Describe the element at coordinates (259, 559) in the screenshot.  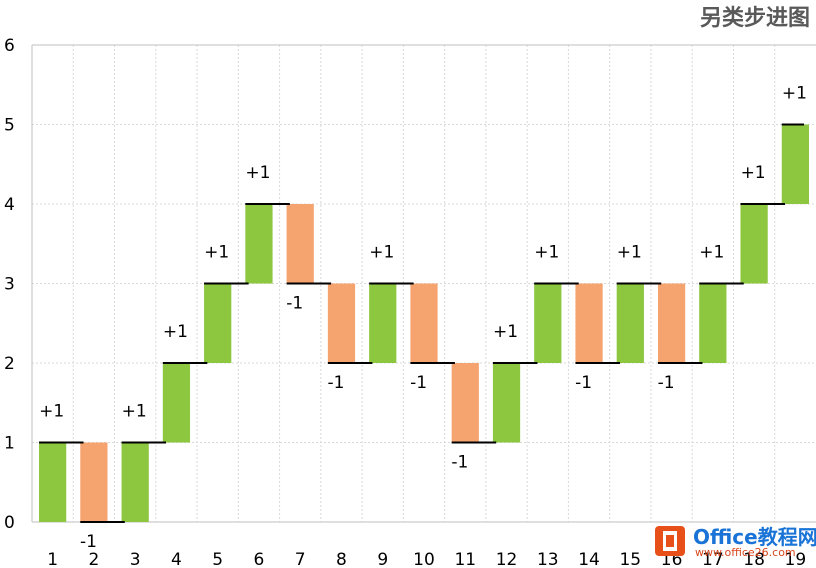
I see `x-tick-label: 6` at that location.